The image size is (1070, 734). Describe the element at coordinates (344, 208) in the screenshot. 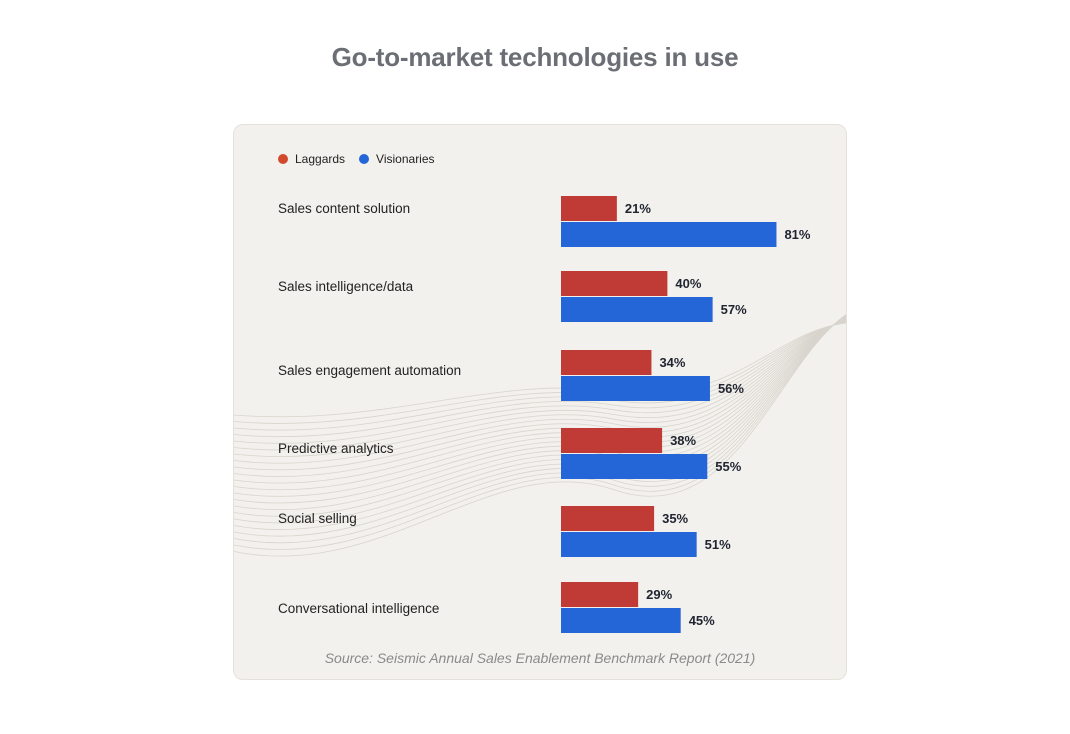

I see `category-label: Sales content solution` at that location.